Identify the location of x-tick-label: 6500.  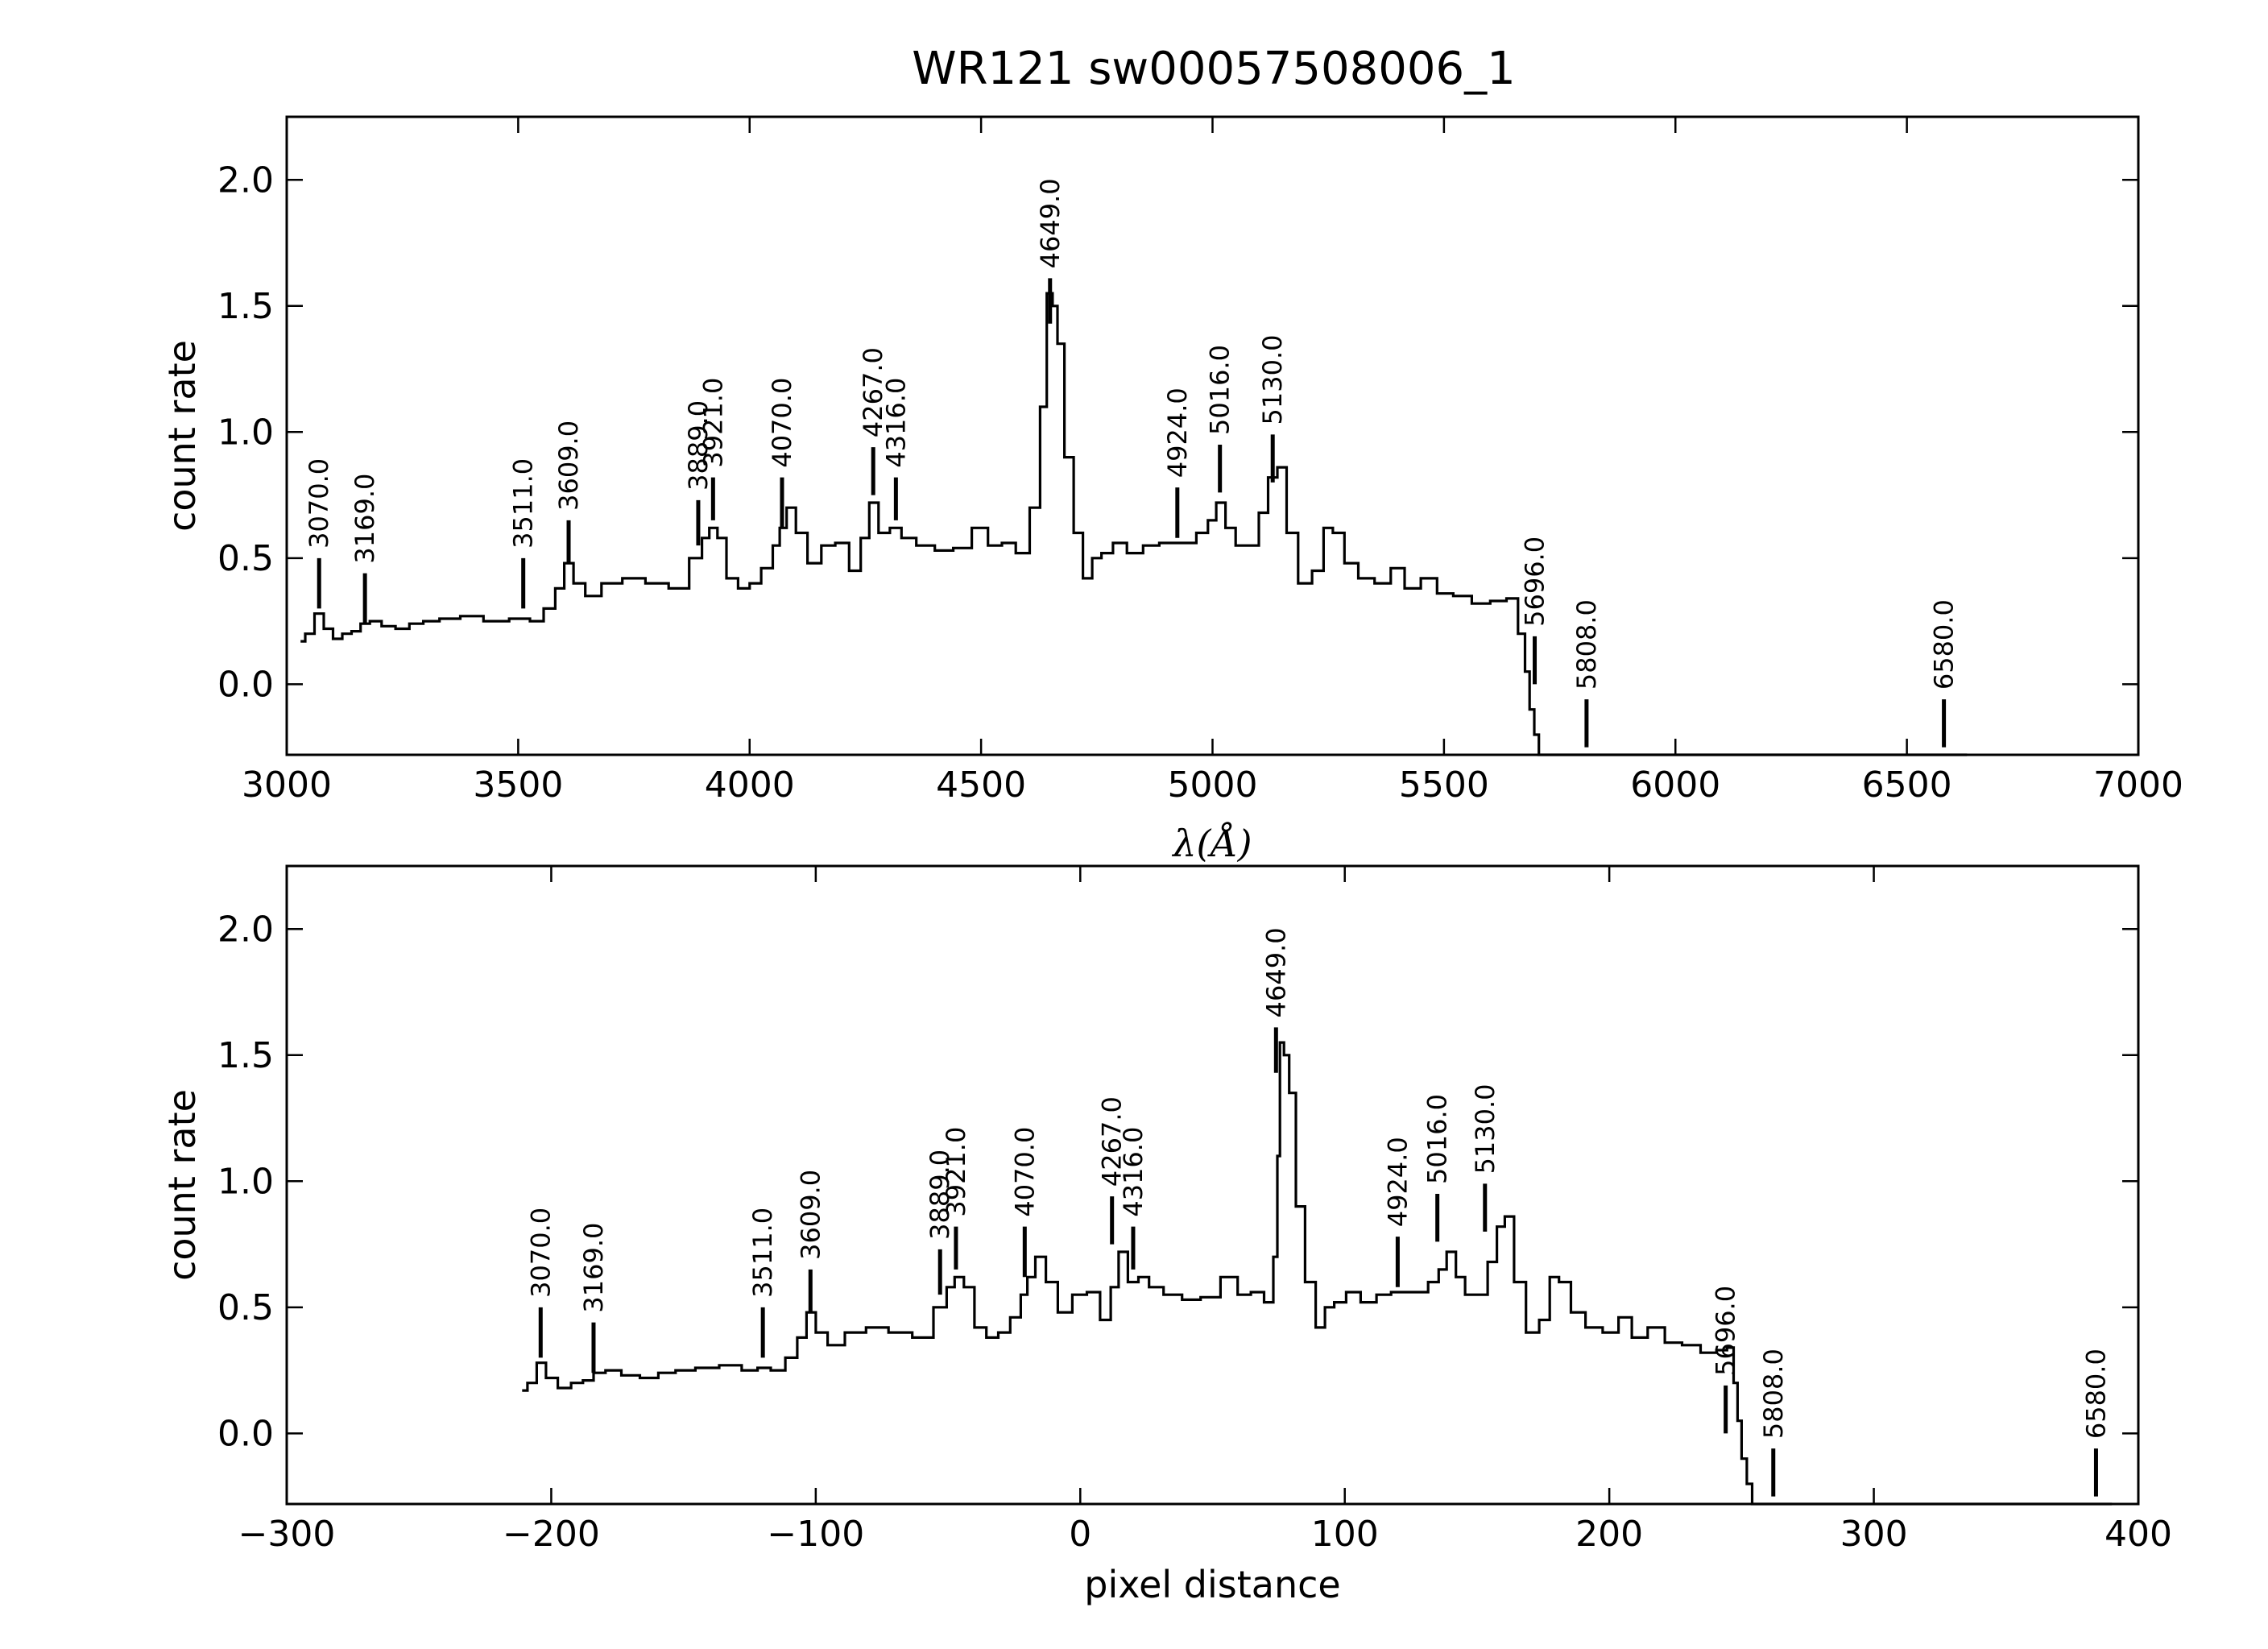
(1907, 785).